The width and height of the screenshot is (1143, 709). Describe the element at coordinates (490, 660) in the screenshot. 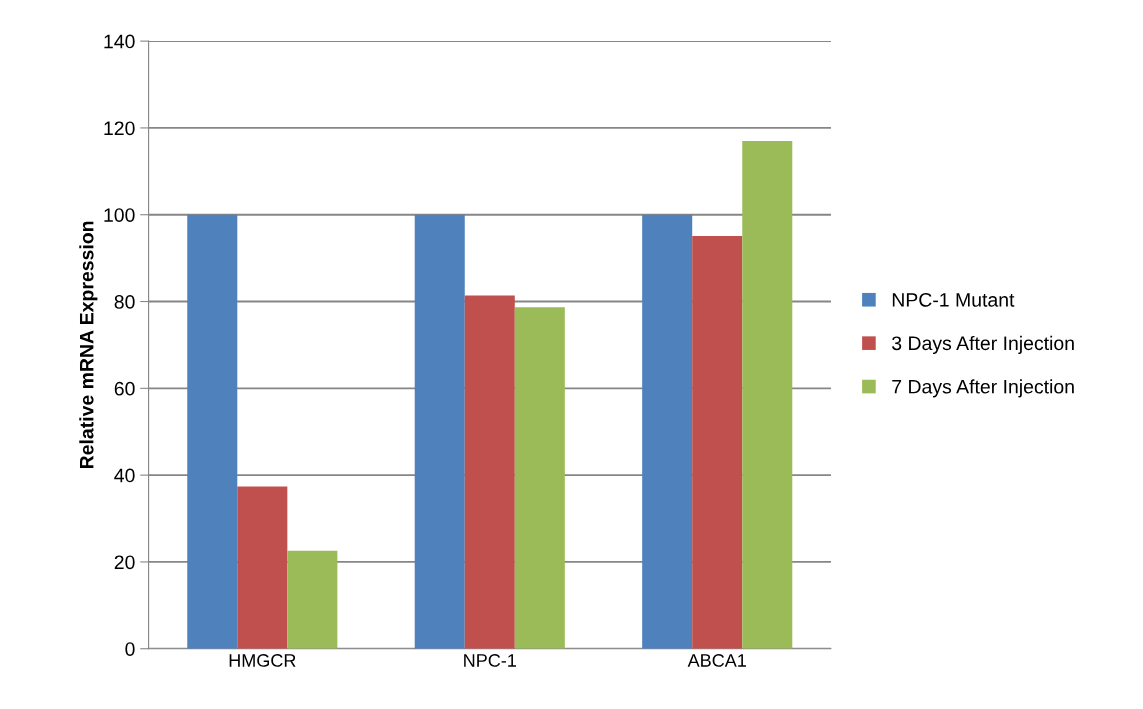

I see `x-tick-label: NPC-1` at that location.